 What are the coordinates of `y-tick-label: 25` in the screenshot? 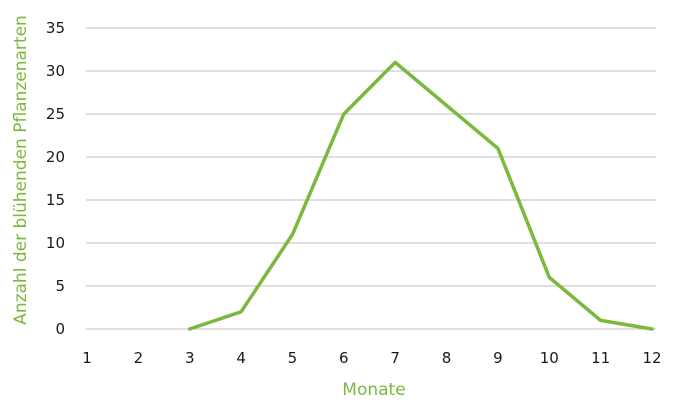 It's located at (55, 114).